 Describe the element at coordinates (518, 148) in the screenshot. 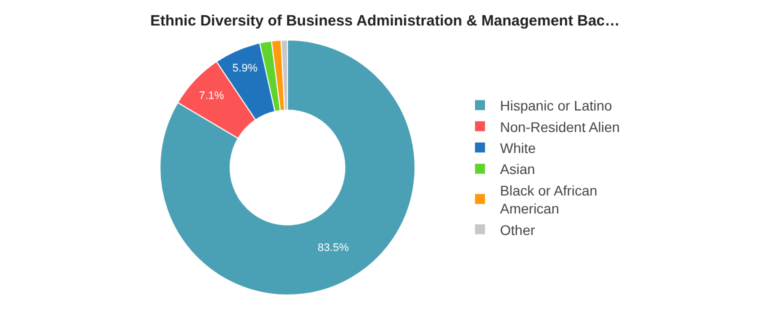

I see `legend-label: White` at that location.